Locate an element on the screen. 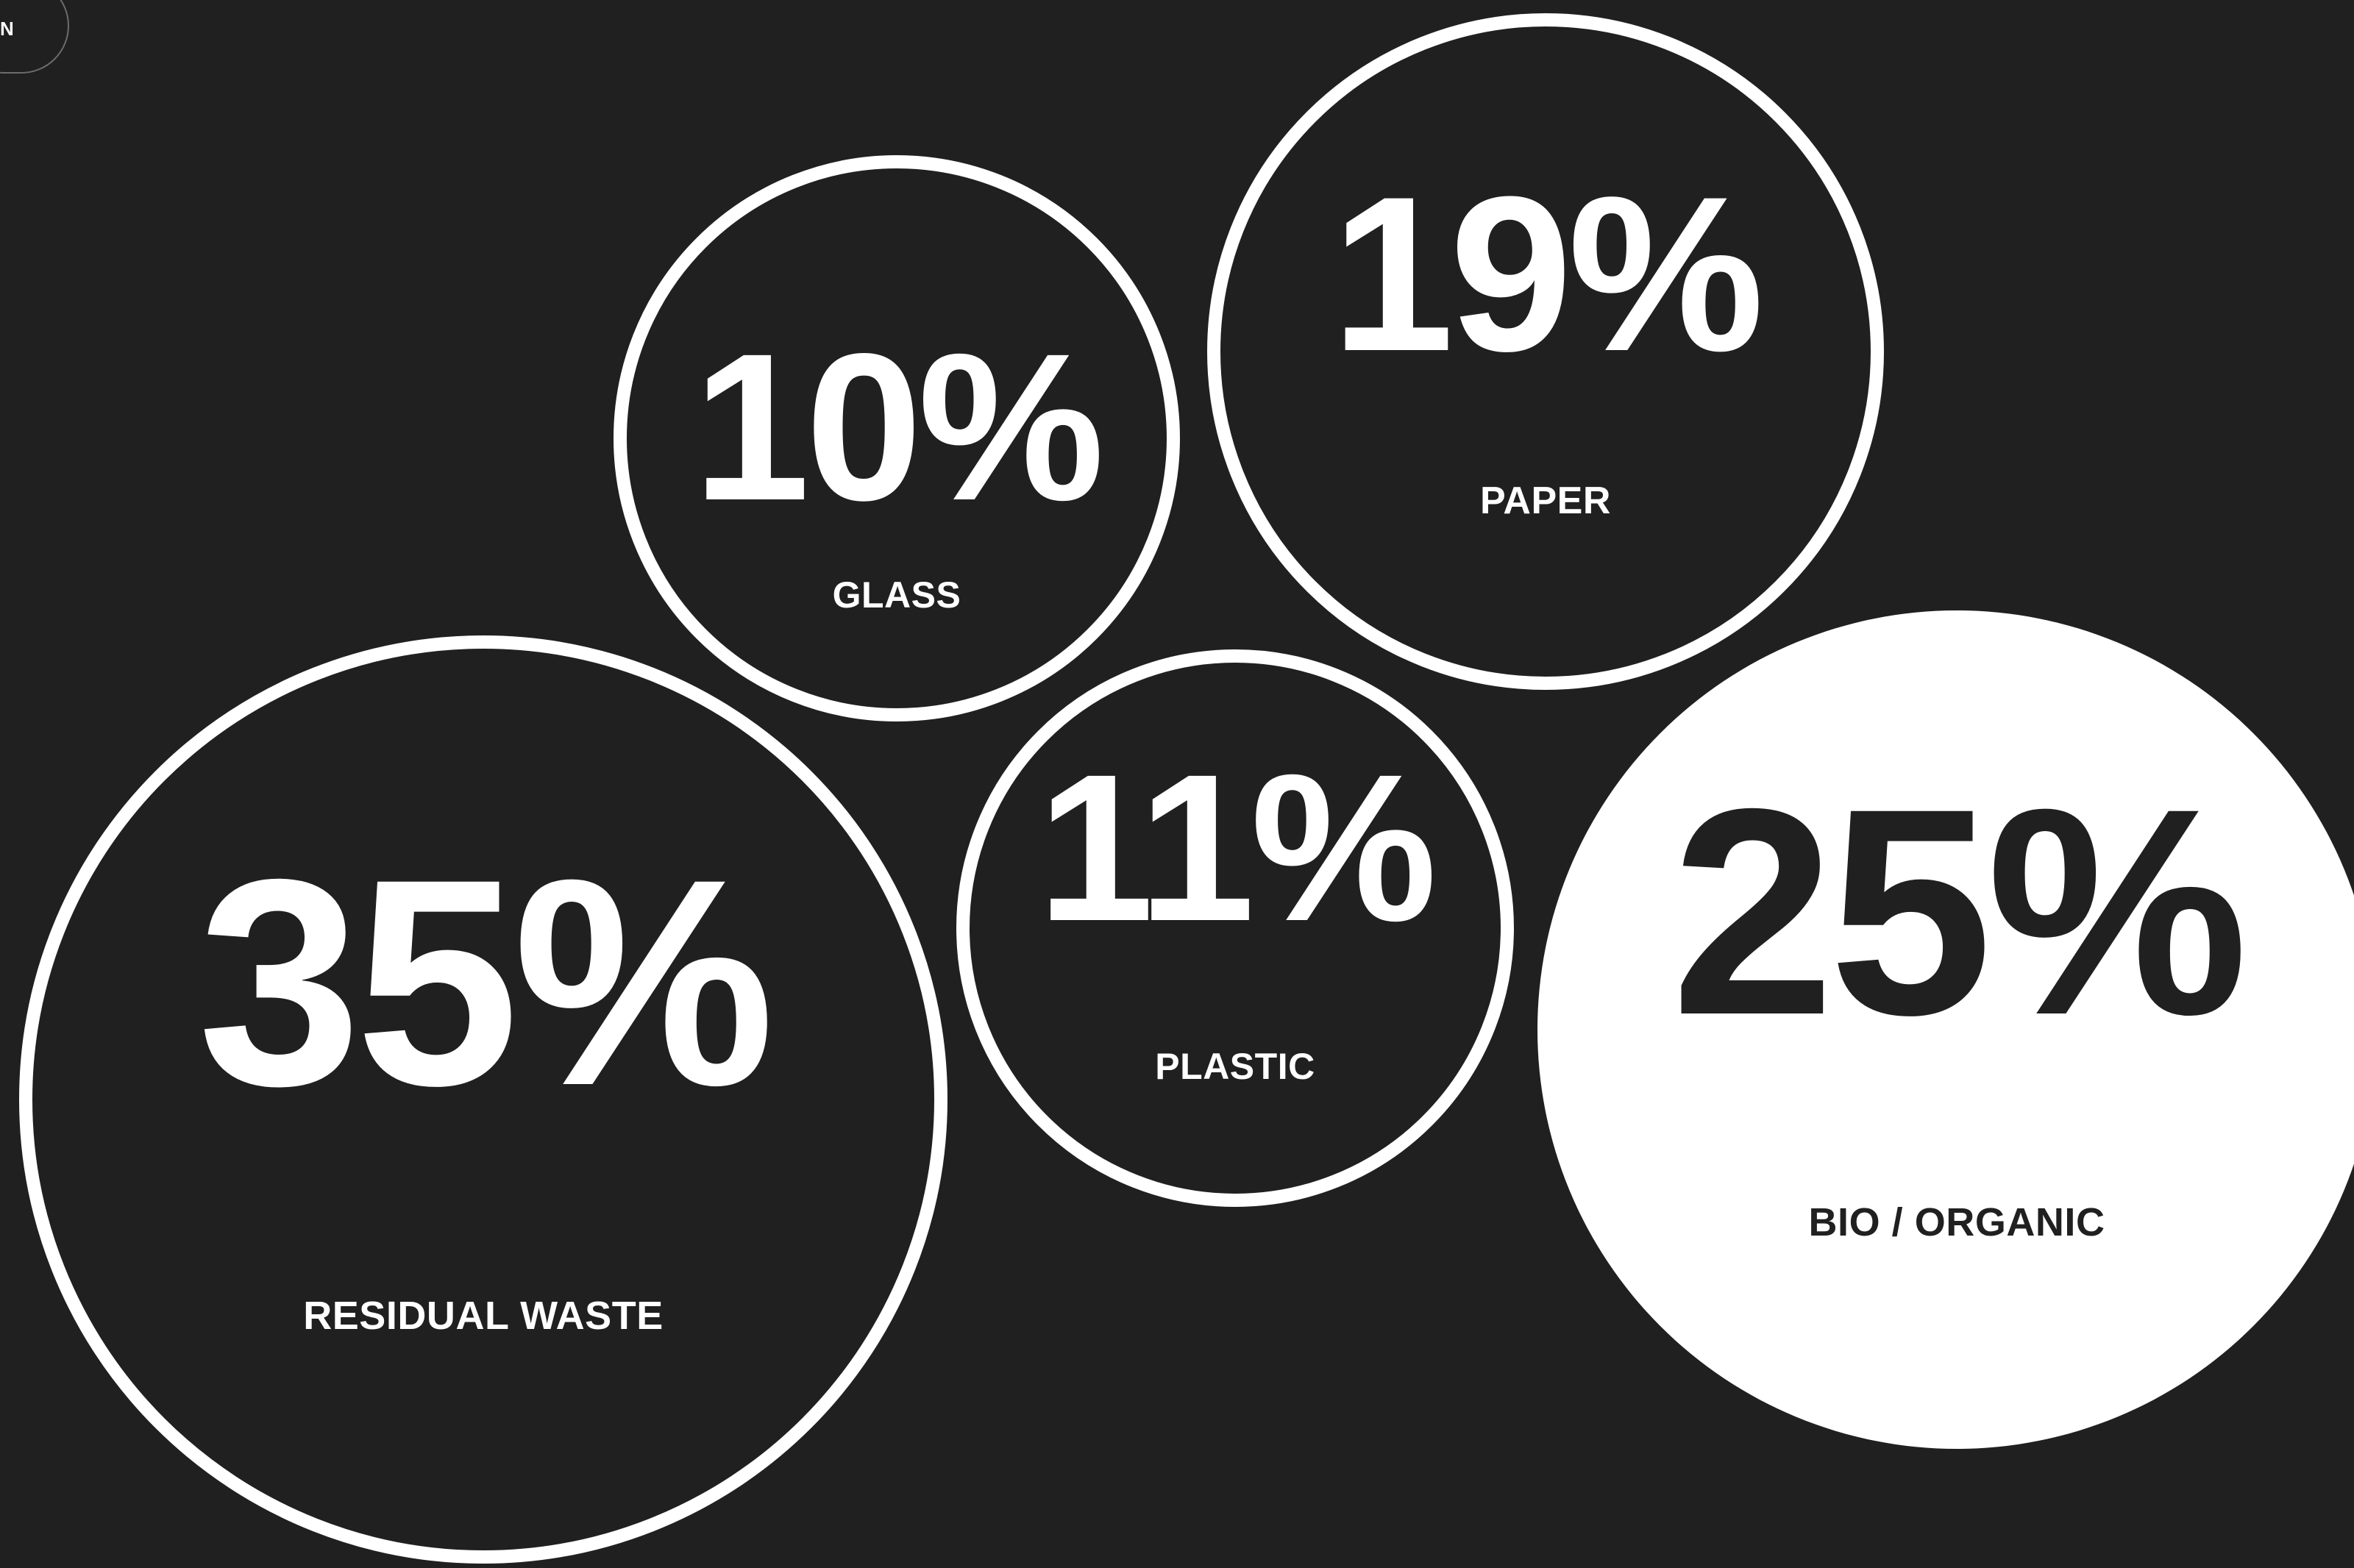 The image size is (2354, 1568). bubble-label-plastic: PLASTIC is located at coordinates (1235, 1066).